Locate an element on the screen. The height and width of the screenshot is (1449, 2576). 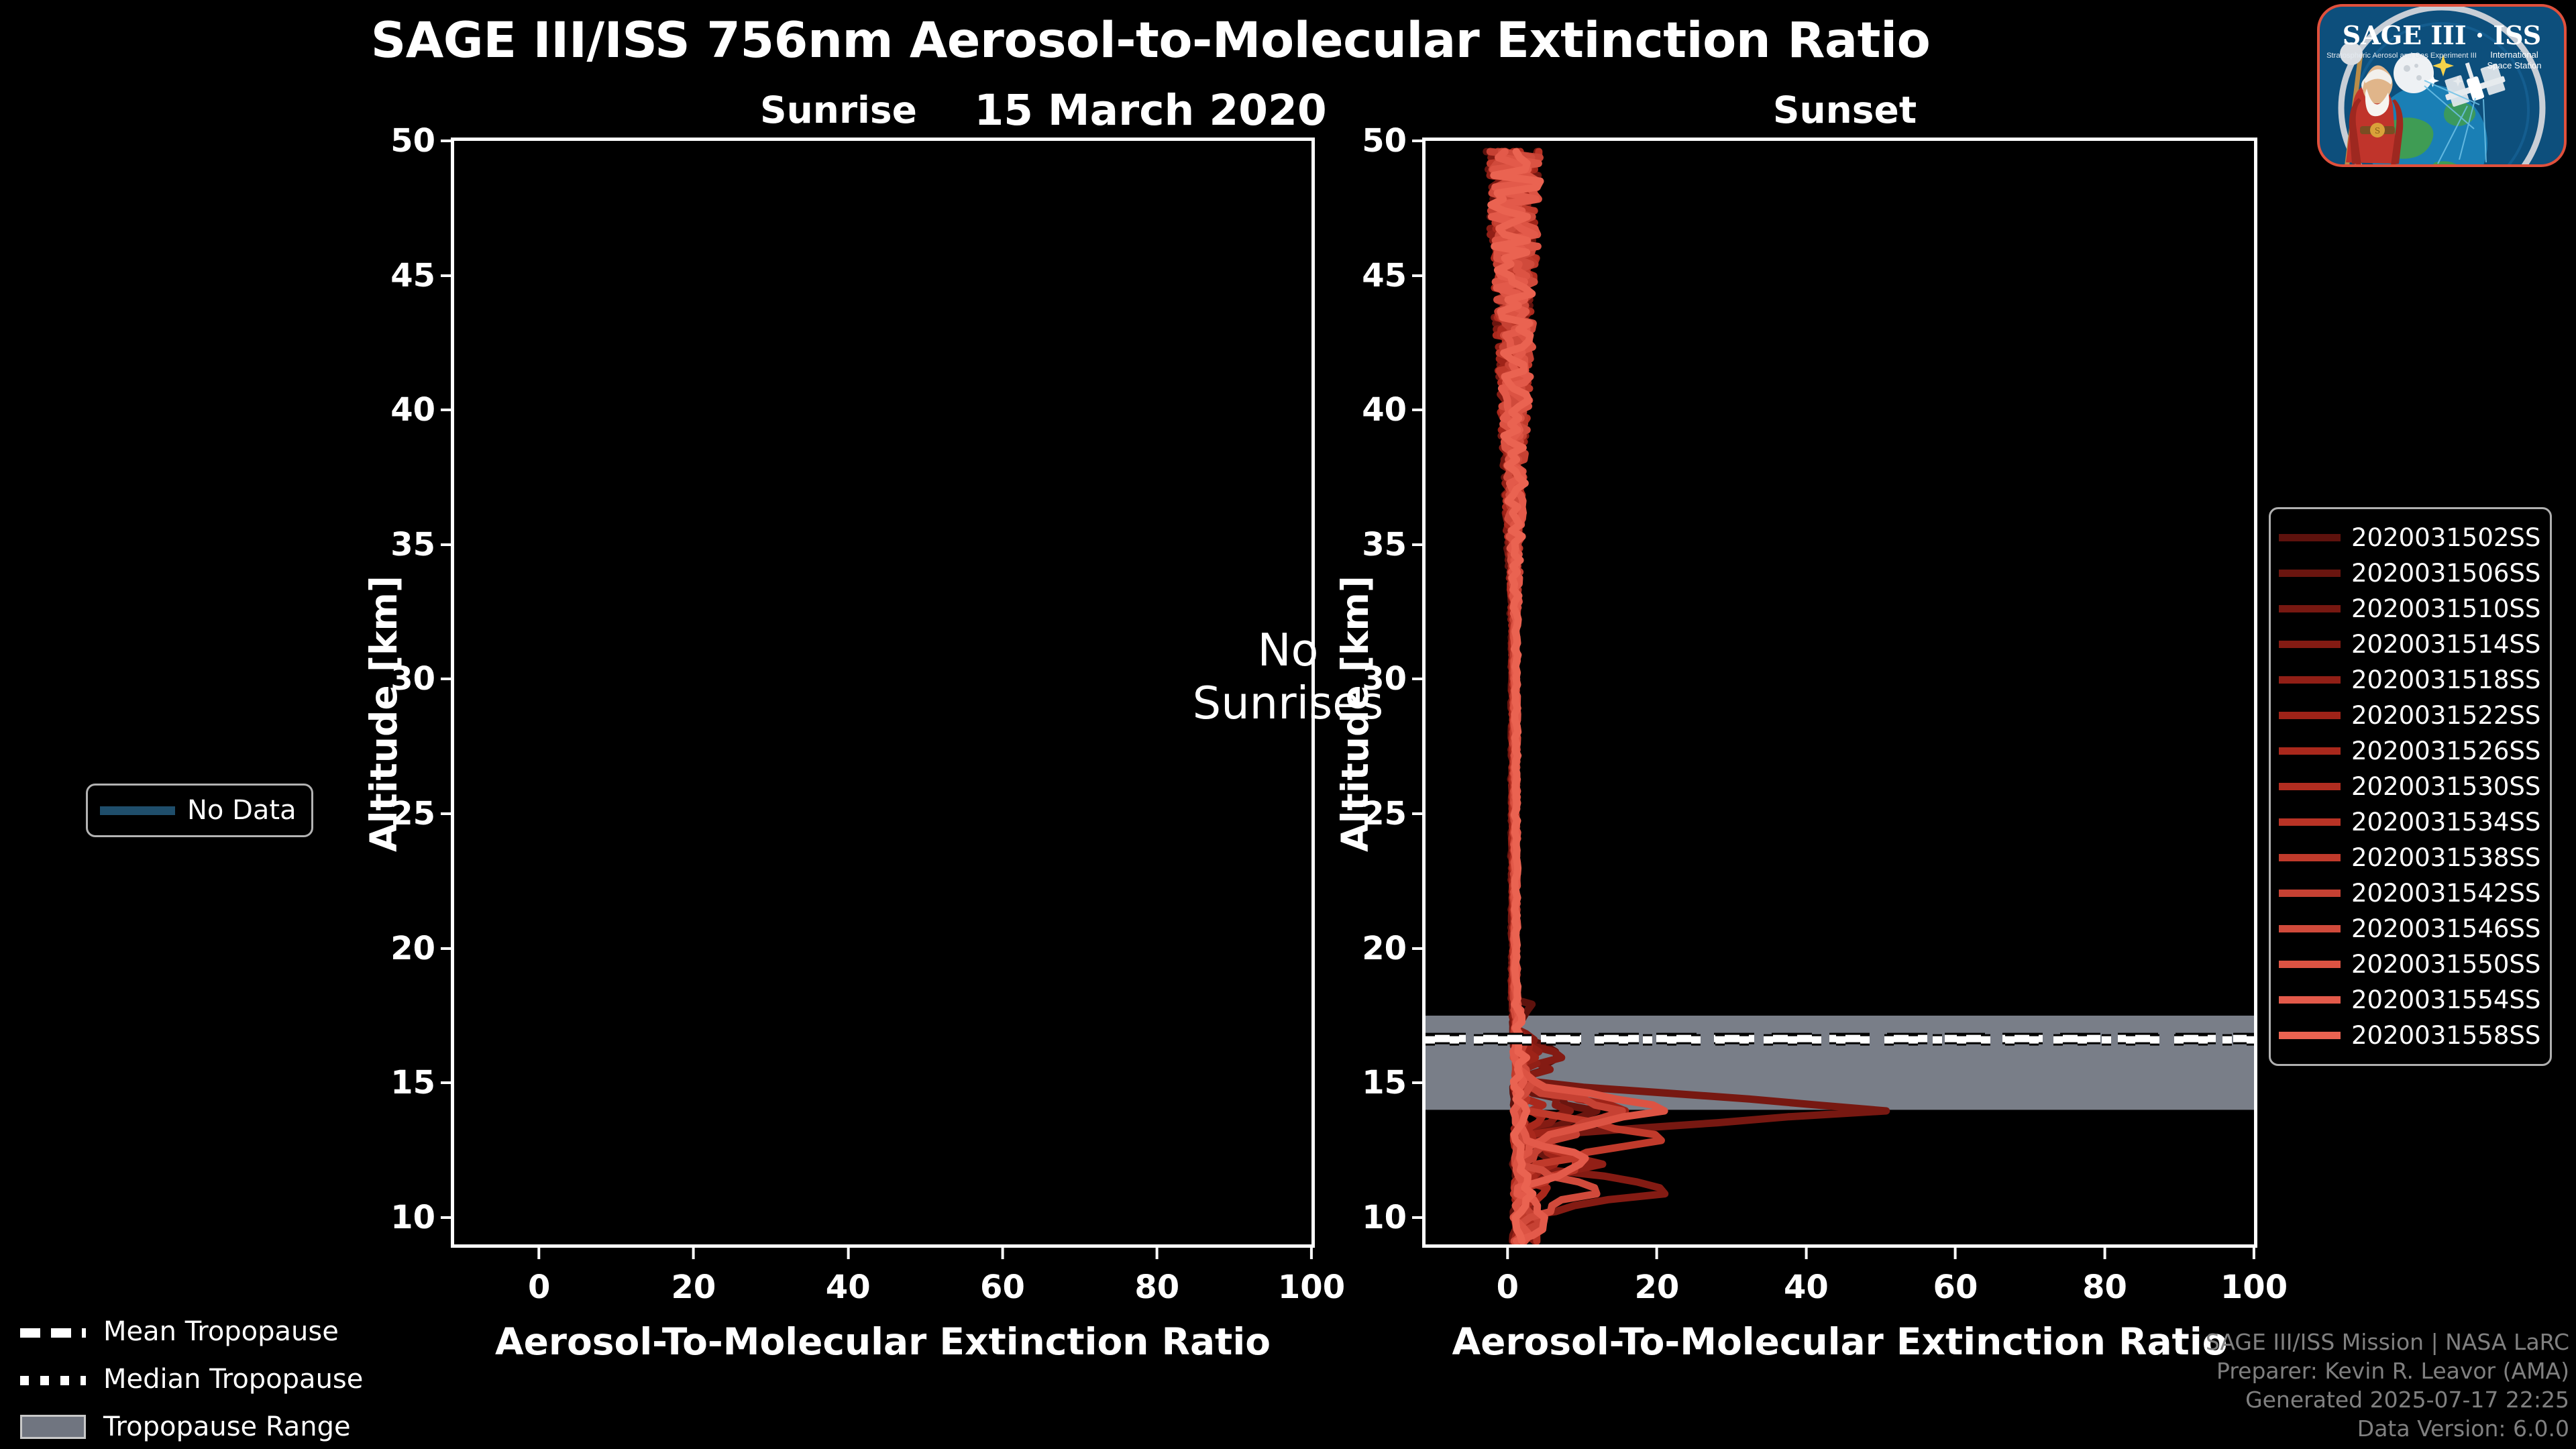
profile-legend-label: 2020031518SS is located at coordinates (2446, 679).